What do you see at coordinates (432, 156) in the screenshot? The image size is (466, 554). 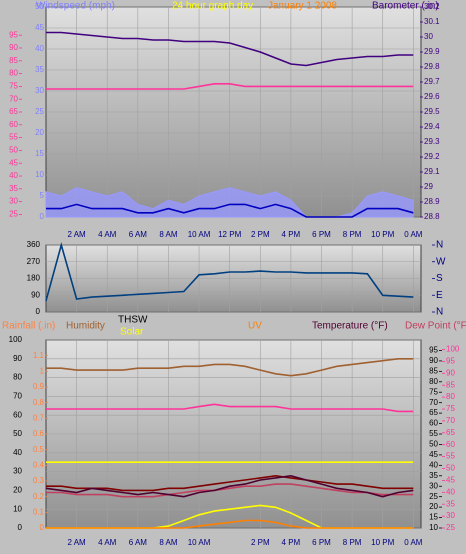 I see `y-tick-label: 29.2` at bounding box center [432, 156].